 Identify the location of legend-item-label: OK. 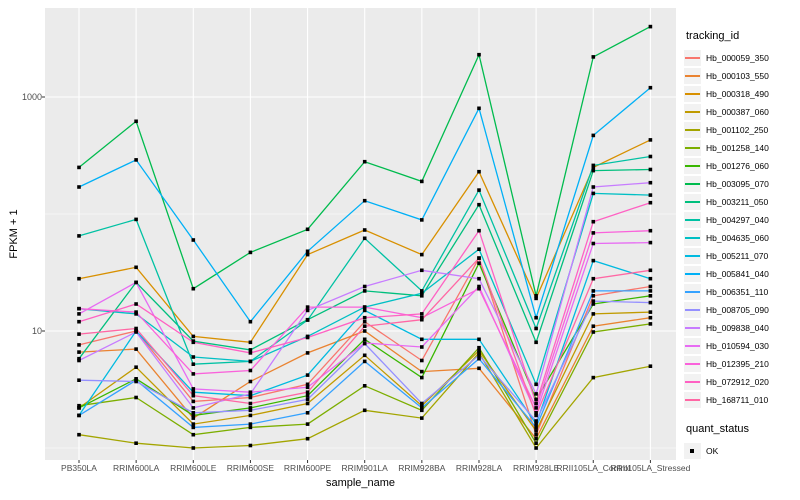
(712, 451).